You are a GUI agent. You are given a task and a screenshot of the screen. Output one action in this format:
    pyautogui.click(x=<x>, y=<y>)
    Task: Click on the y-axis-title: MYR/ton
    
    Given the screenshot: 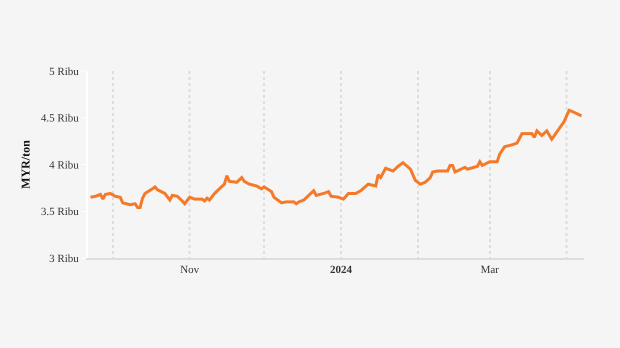 What is the action you would take?
    pyautogui.click(x=25, y=164)
    